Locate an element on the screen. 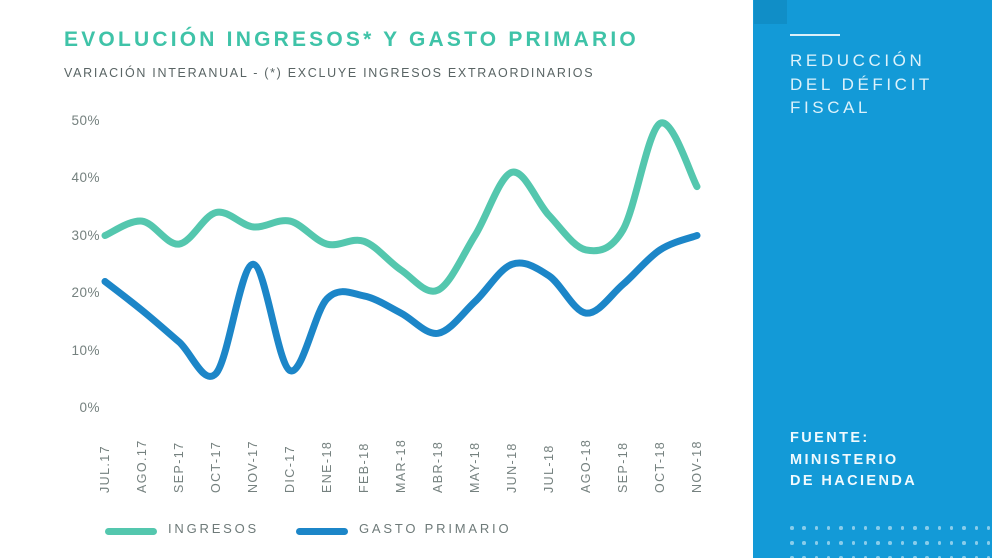 This screenshot has width=992, height=558. x-axis-tick-label: SEP-17 is located at coordinates (179, 467).